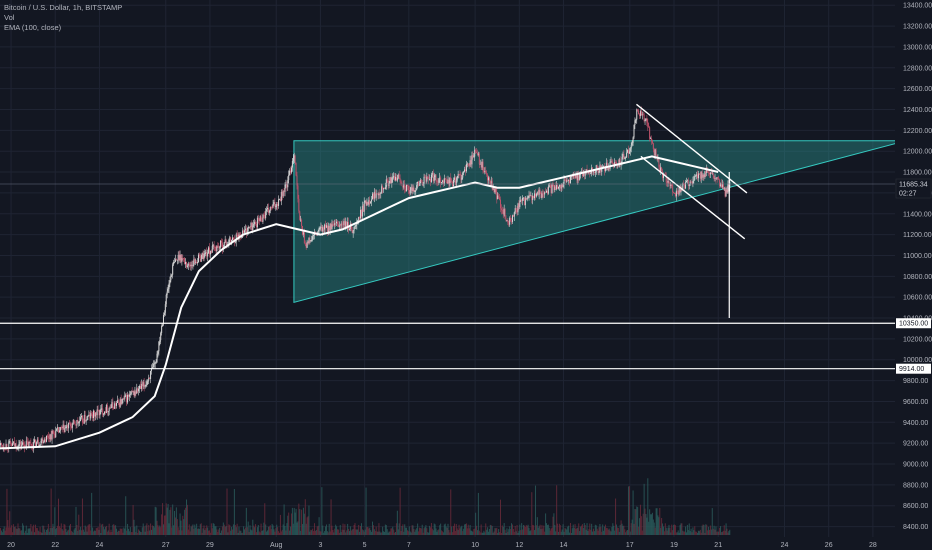  What do you see at coordinates (915, 402) in the screenshot?
I see `price-tick-label: 9600.00` at bounding box center [915, 402].